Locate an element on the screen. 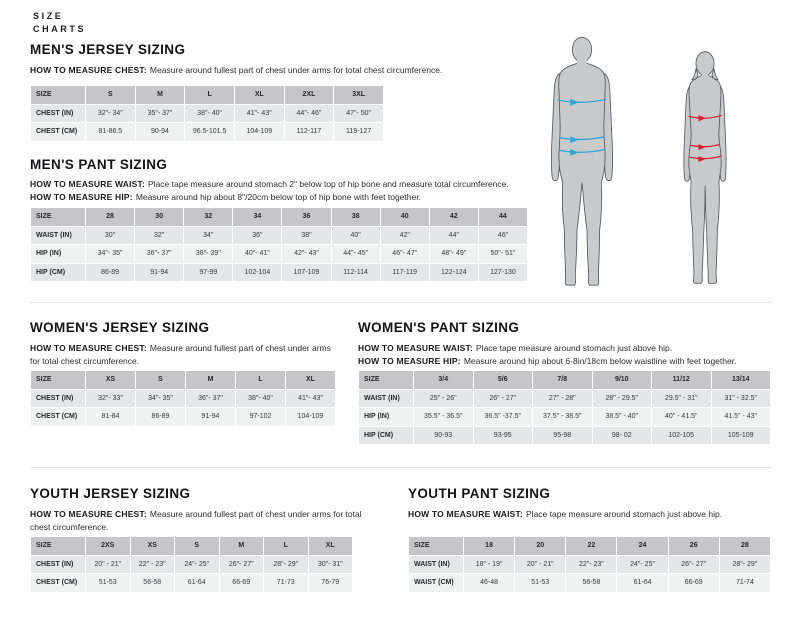 The image size is (800, 618). table-col-header: M is located at coordinates (210, 380).